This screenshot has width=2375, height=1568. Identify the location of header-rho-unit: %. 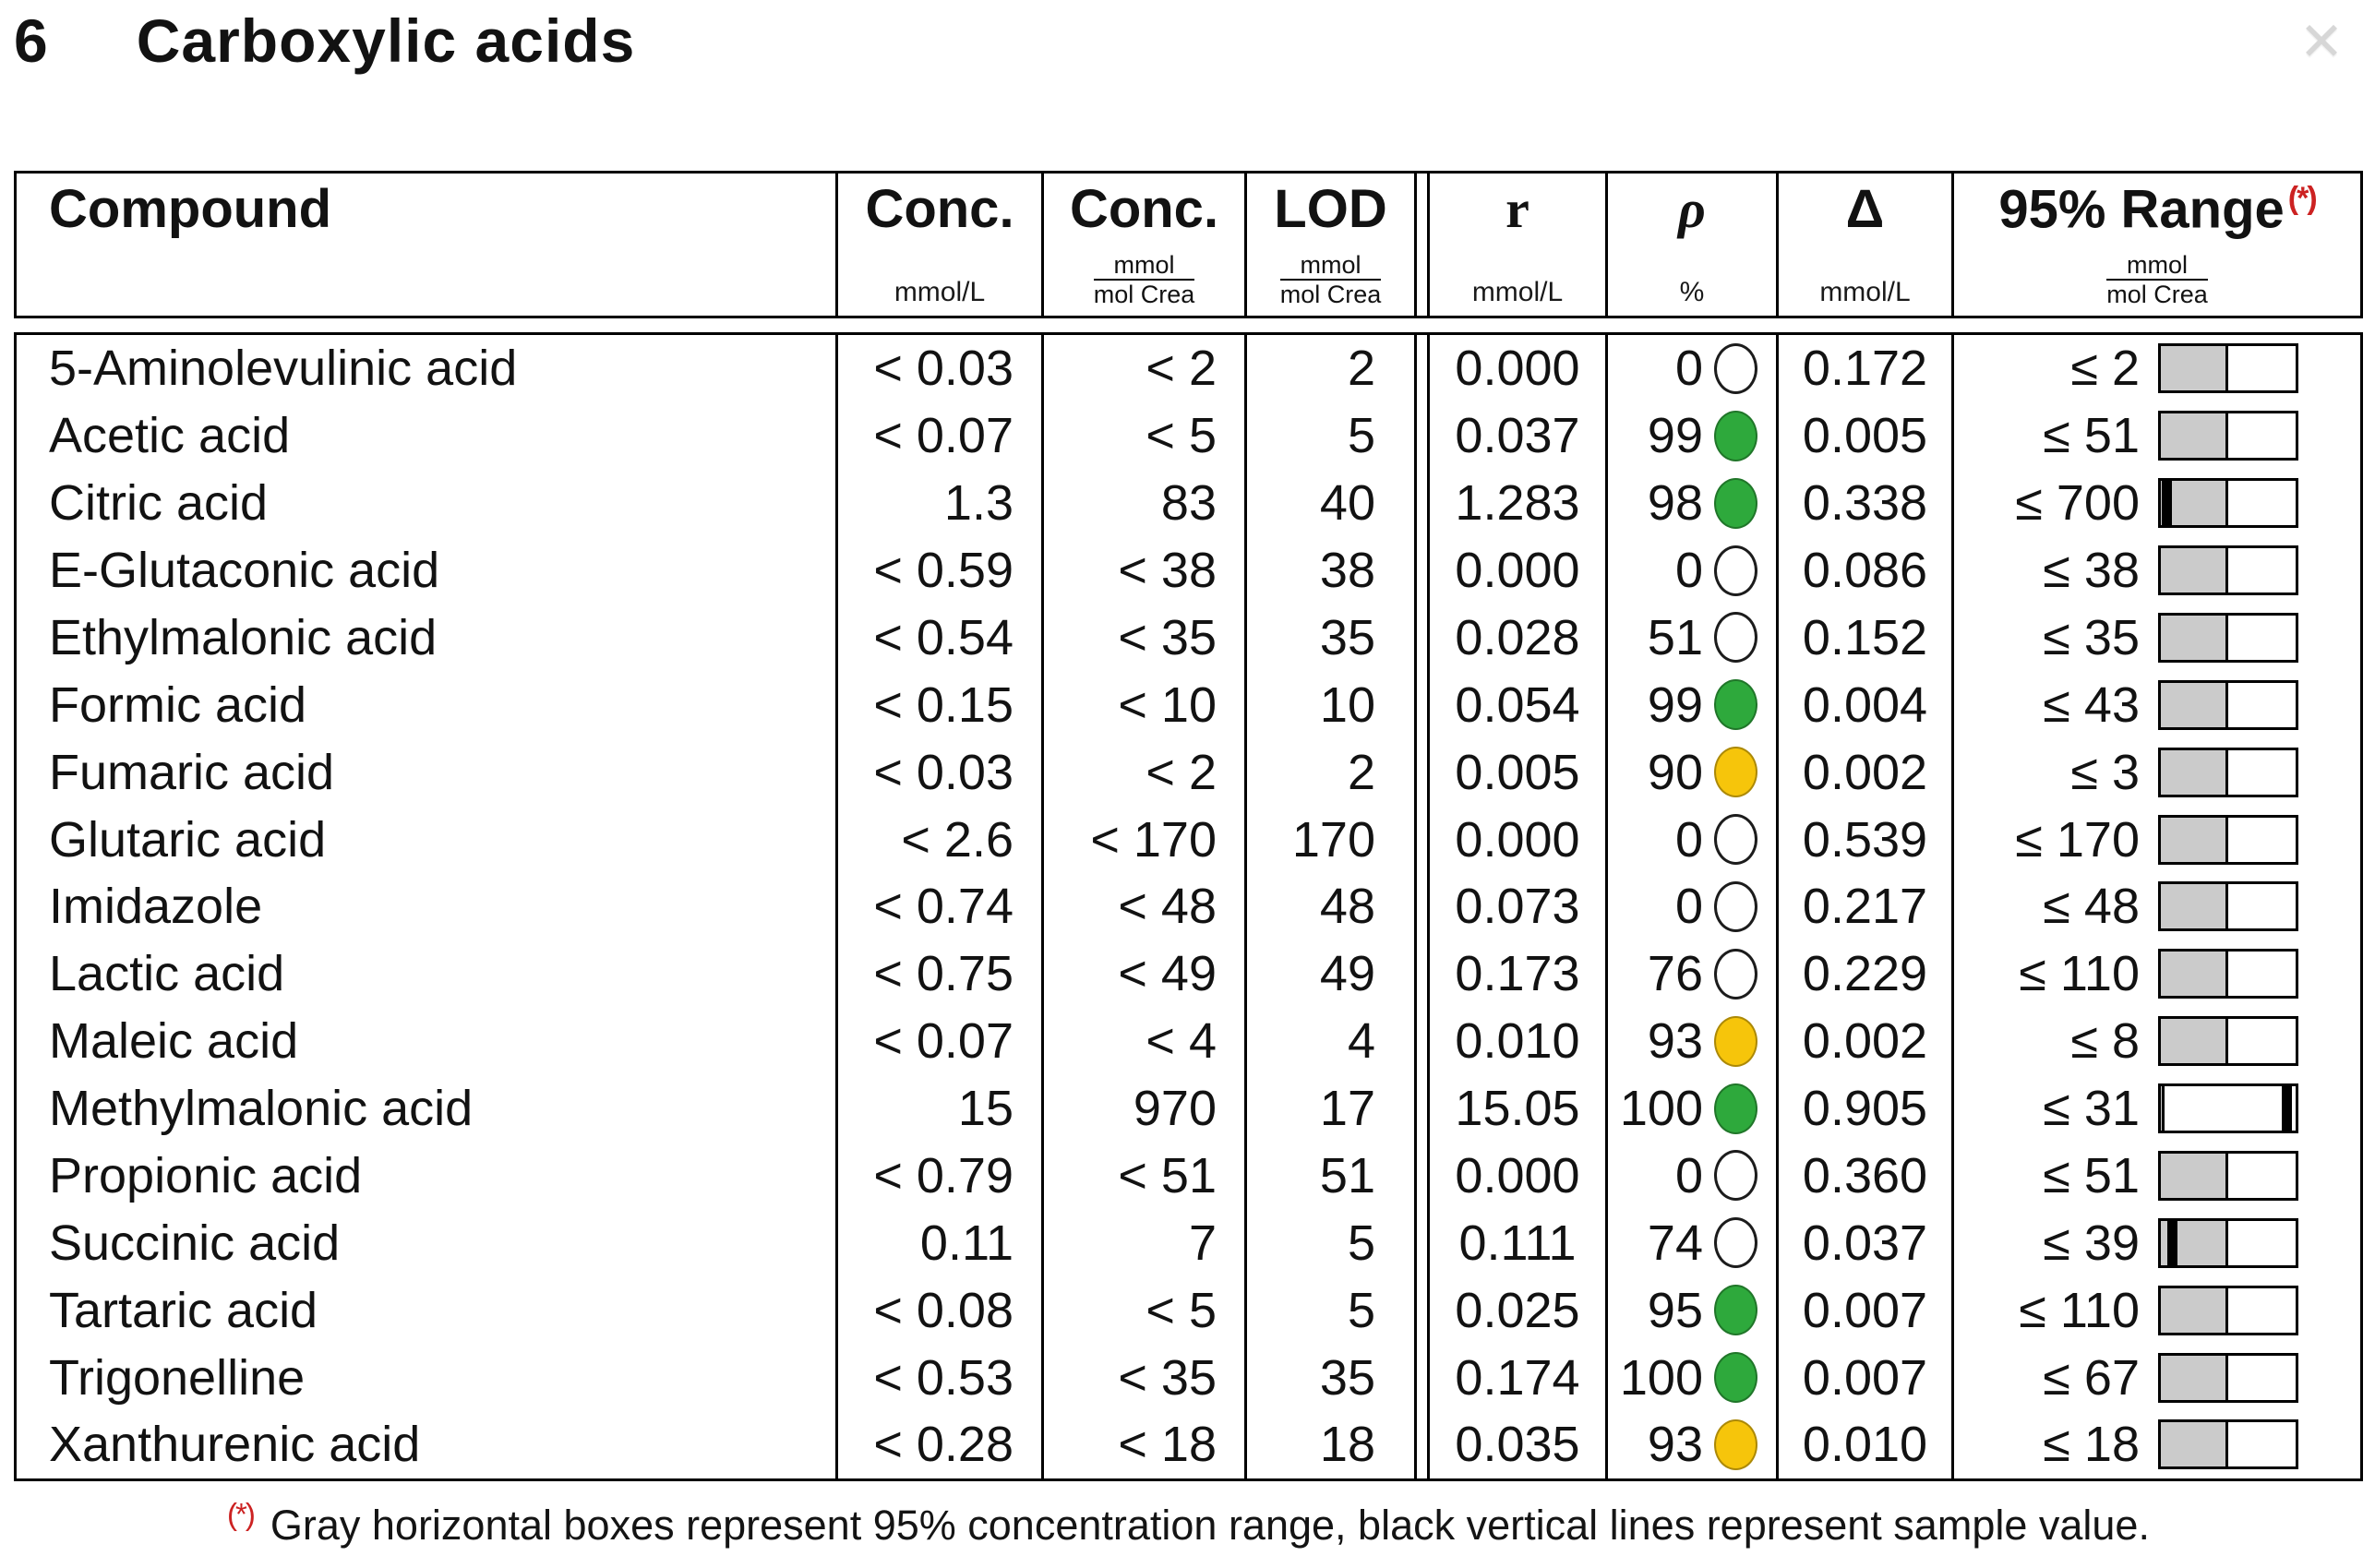
(1692, 292).